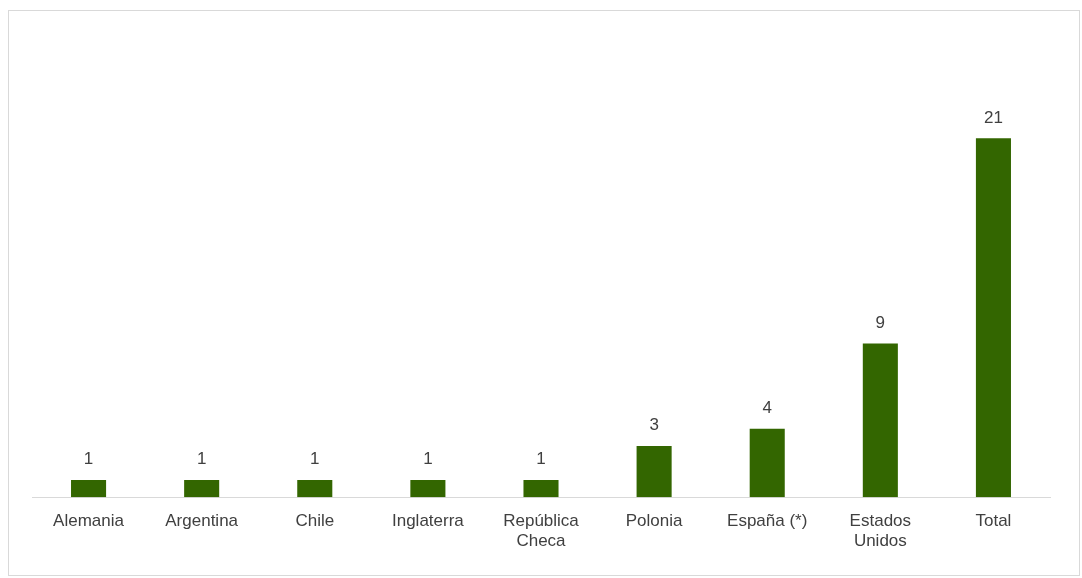 Image resolution: width=1082 pixels, height=578 pixels. I want to click on data-label: 4, so click(767, 408).